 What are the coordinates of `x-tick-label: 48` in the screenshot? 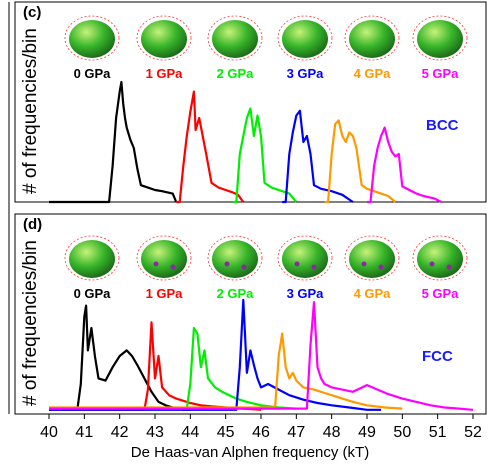 It's located at (332, 432).